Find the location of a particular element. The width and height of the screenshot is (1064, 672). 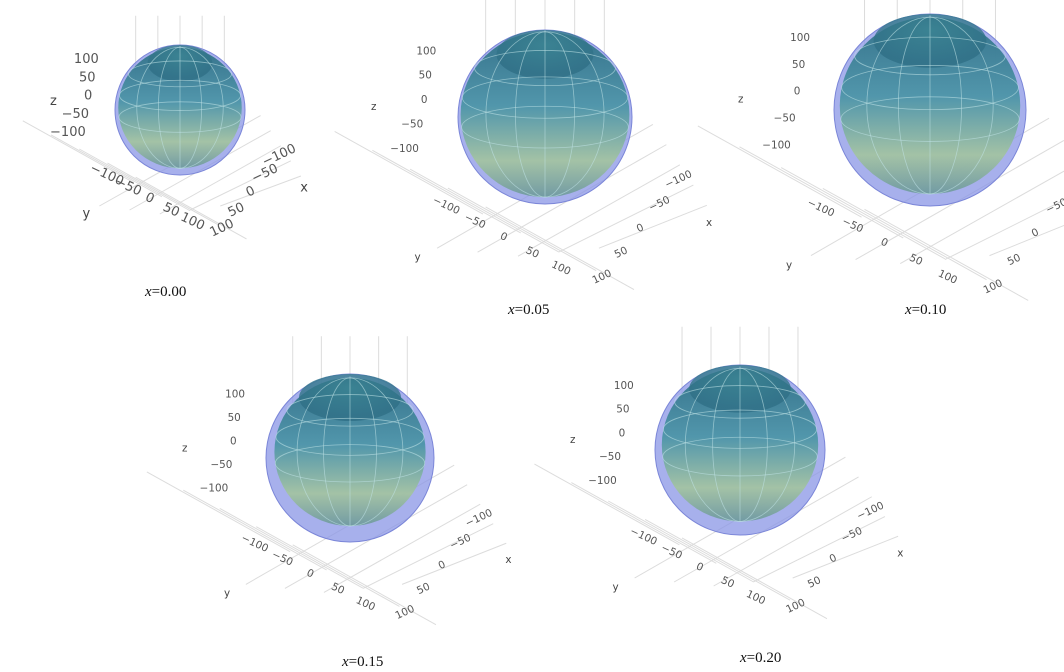

plot-2-caption: x=0.05 is located at coordinates (528, 310).